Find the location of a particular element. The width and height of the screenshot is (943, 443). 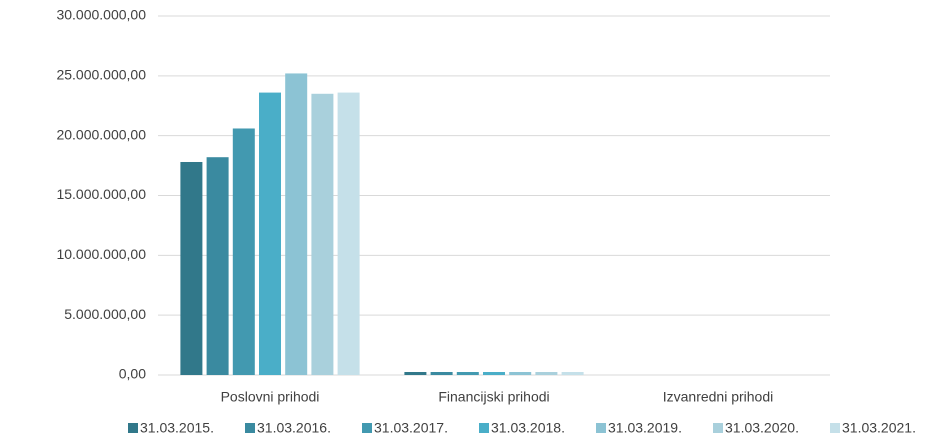

y-tick-label: 25.000.000,00 is located at coordinates (101, 75).